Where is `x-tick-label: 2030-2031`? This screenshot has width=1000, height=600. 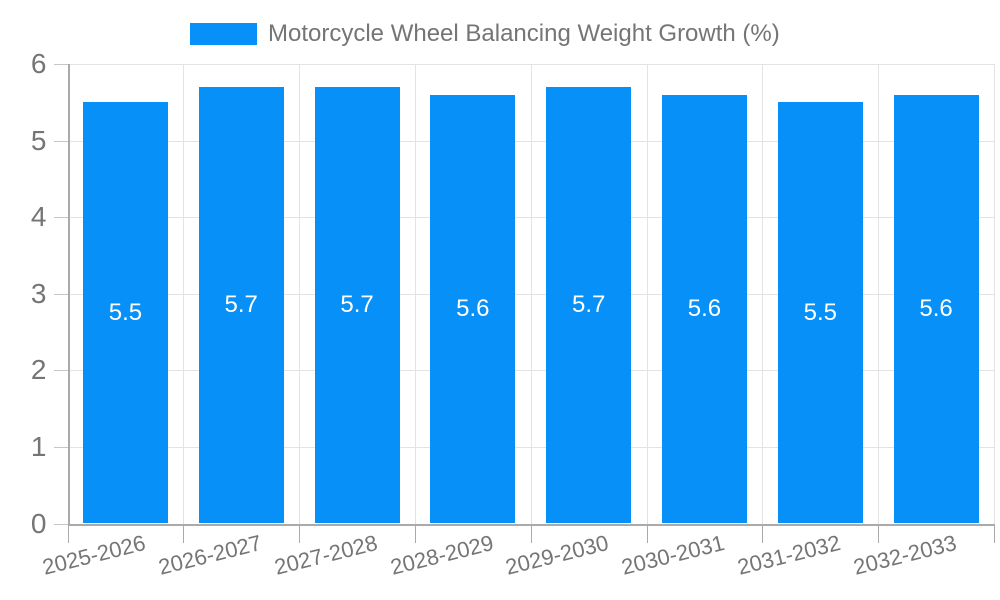 x-tick-label: 2030-2031 is located at coordinates (673, 555).